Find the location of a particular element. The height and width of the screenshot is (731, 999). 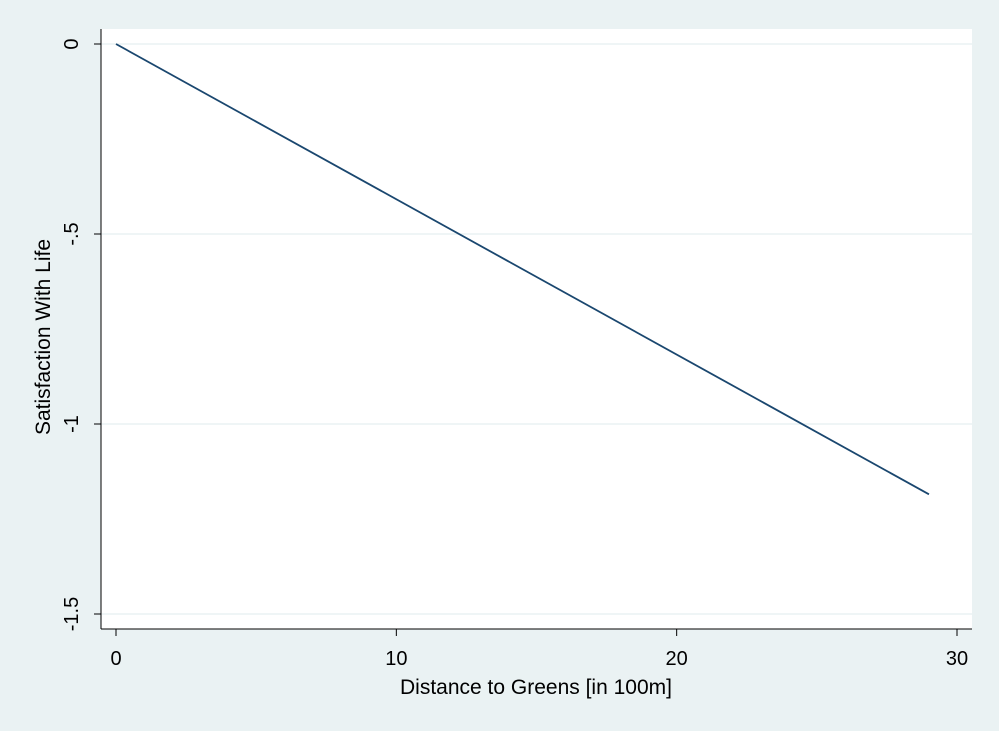

x-tick-label: 20 is located at coordinates (677, 659).